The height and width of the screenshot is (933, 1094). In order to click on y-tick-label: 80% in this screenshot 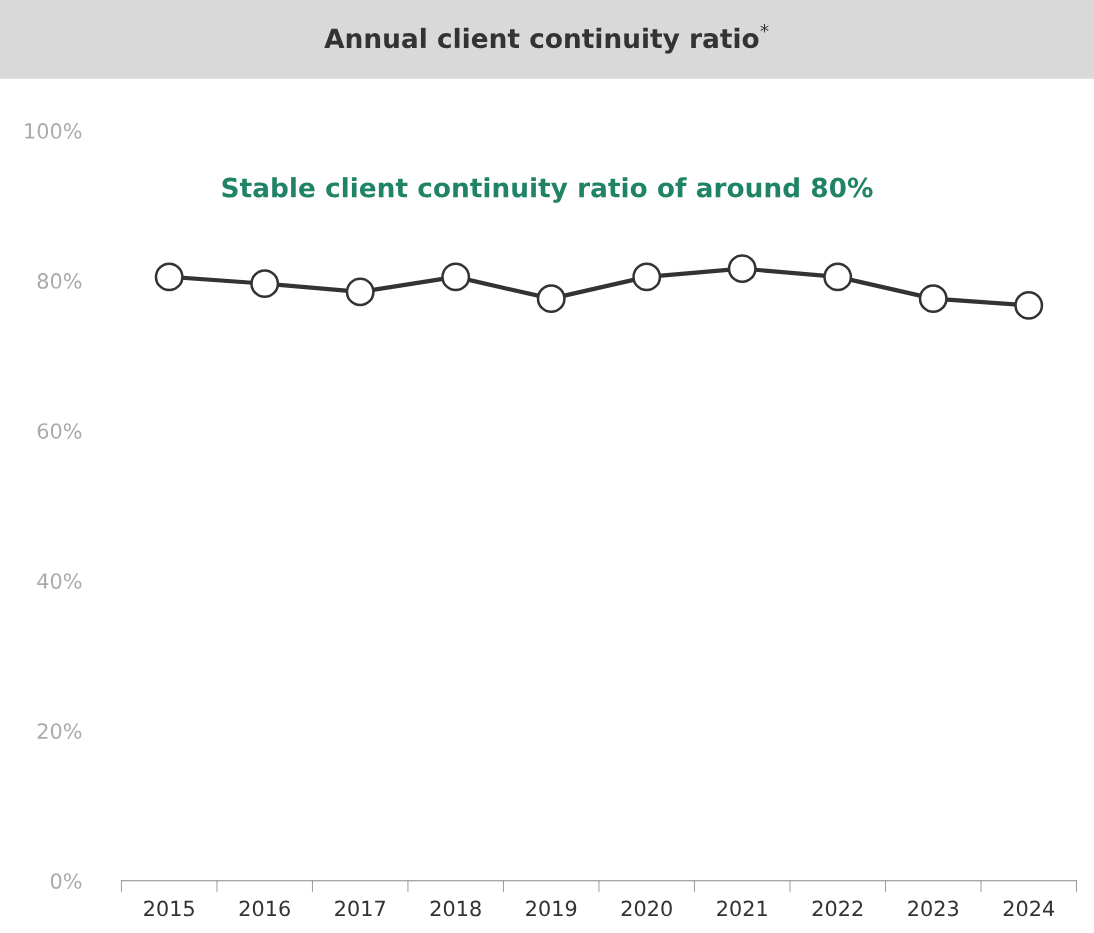, I will do `click(59, 281)`.